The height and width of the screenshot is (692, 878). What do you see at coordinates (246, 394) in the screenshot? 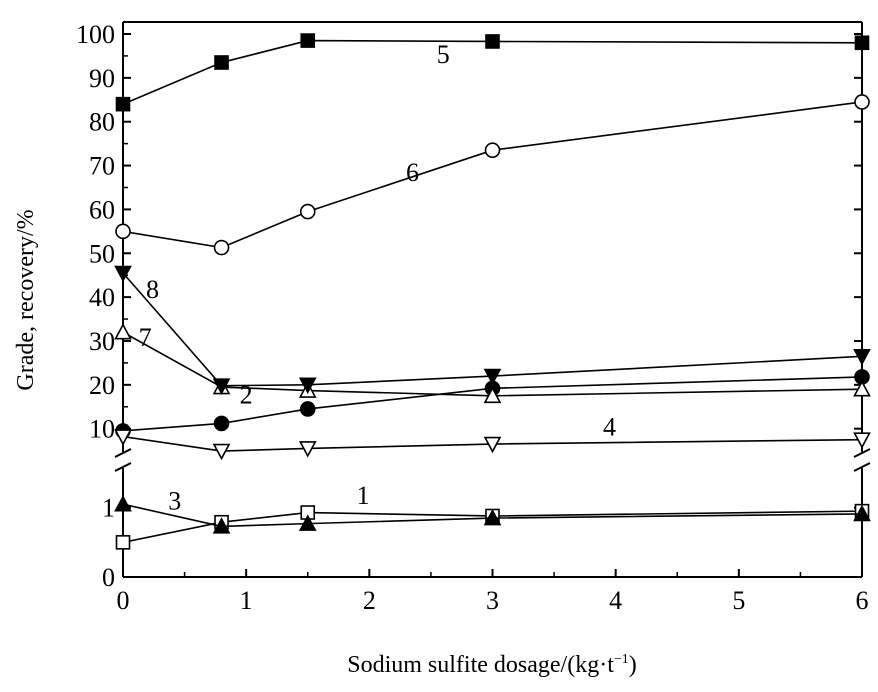
I see `series-label-2: 2` at bounding box center [246, 394].